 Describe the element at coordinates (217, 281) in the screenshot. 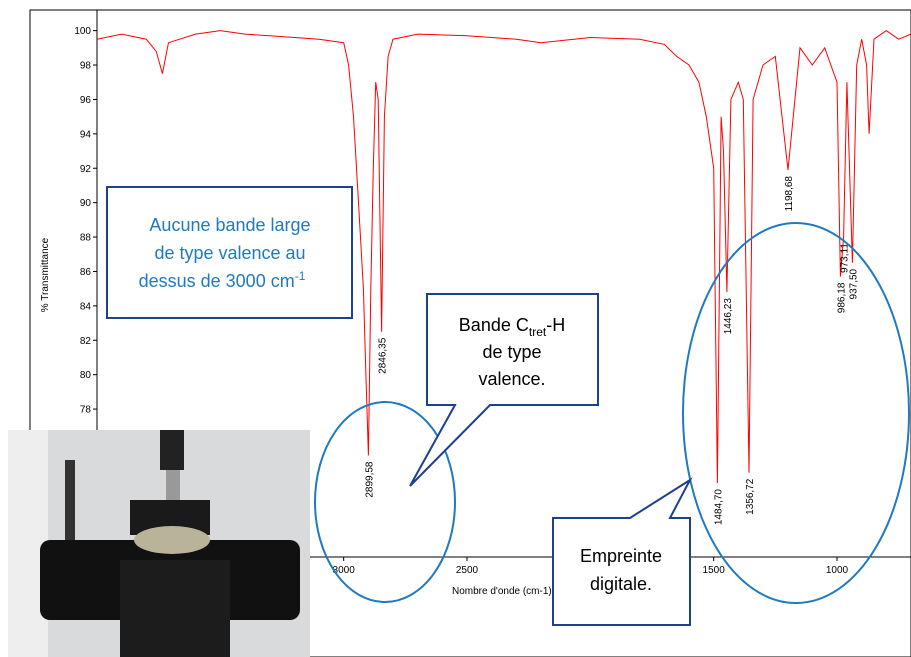

I see `annotation-text: dessus de 3000 cm` at that location.